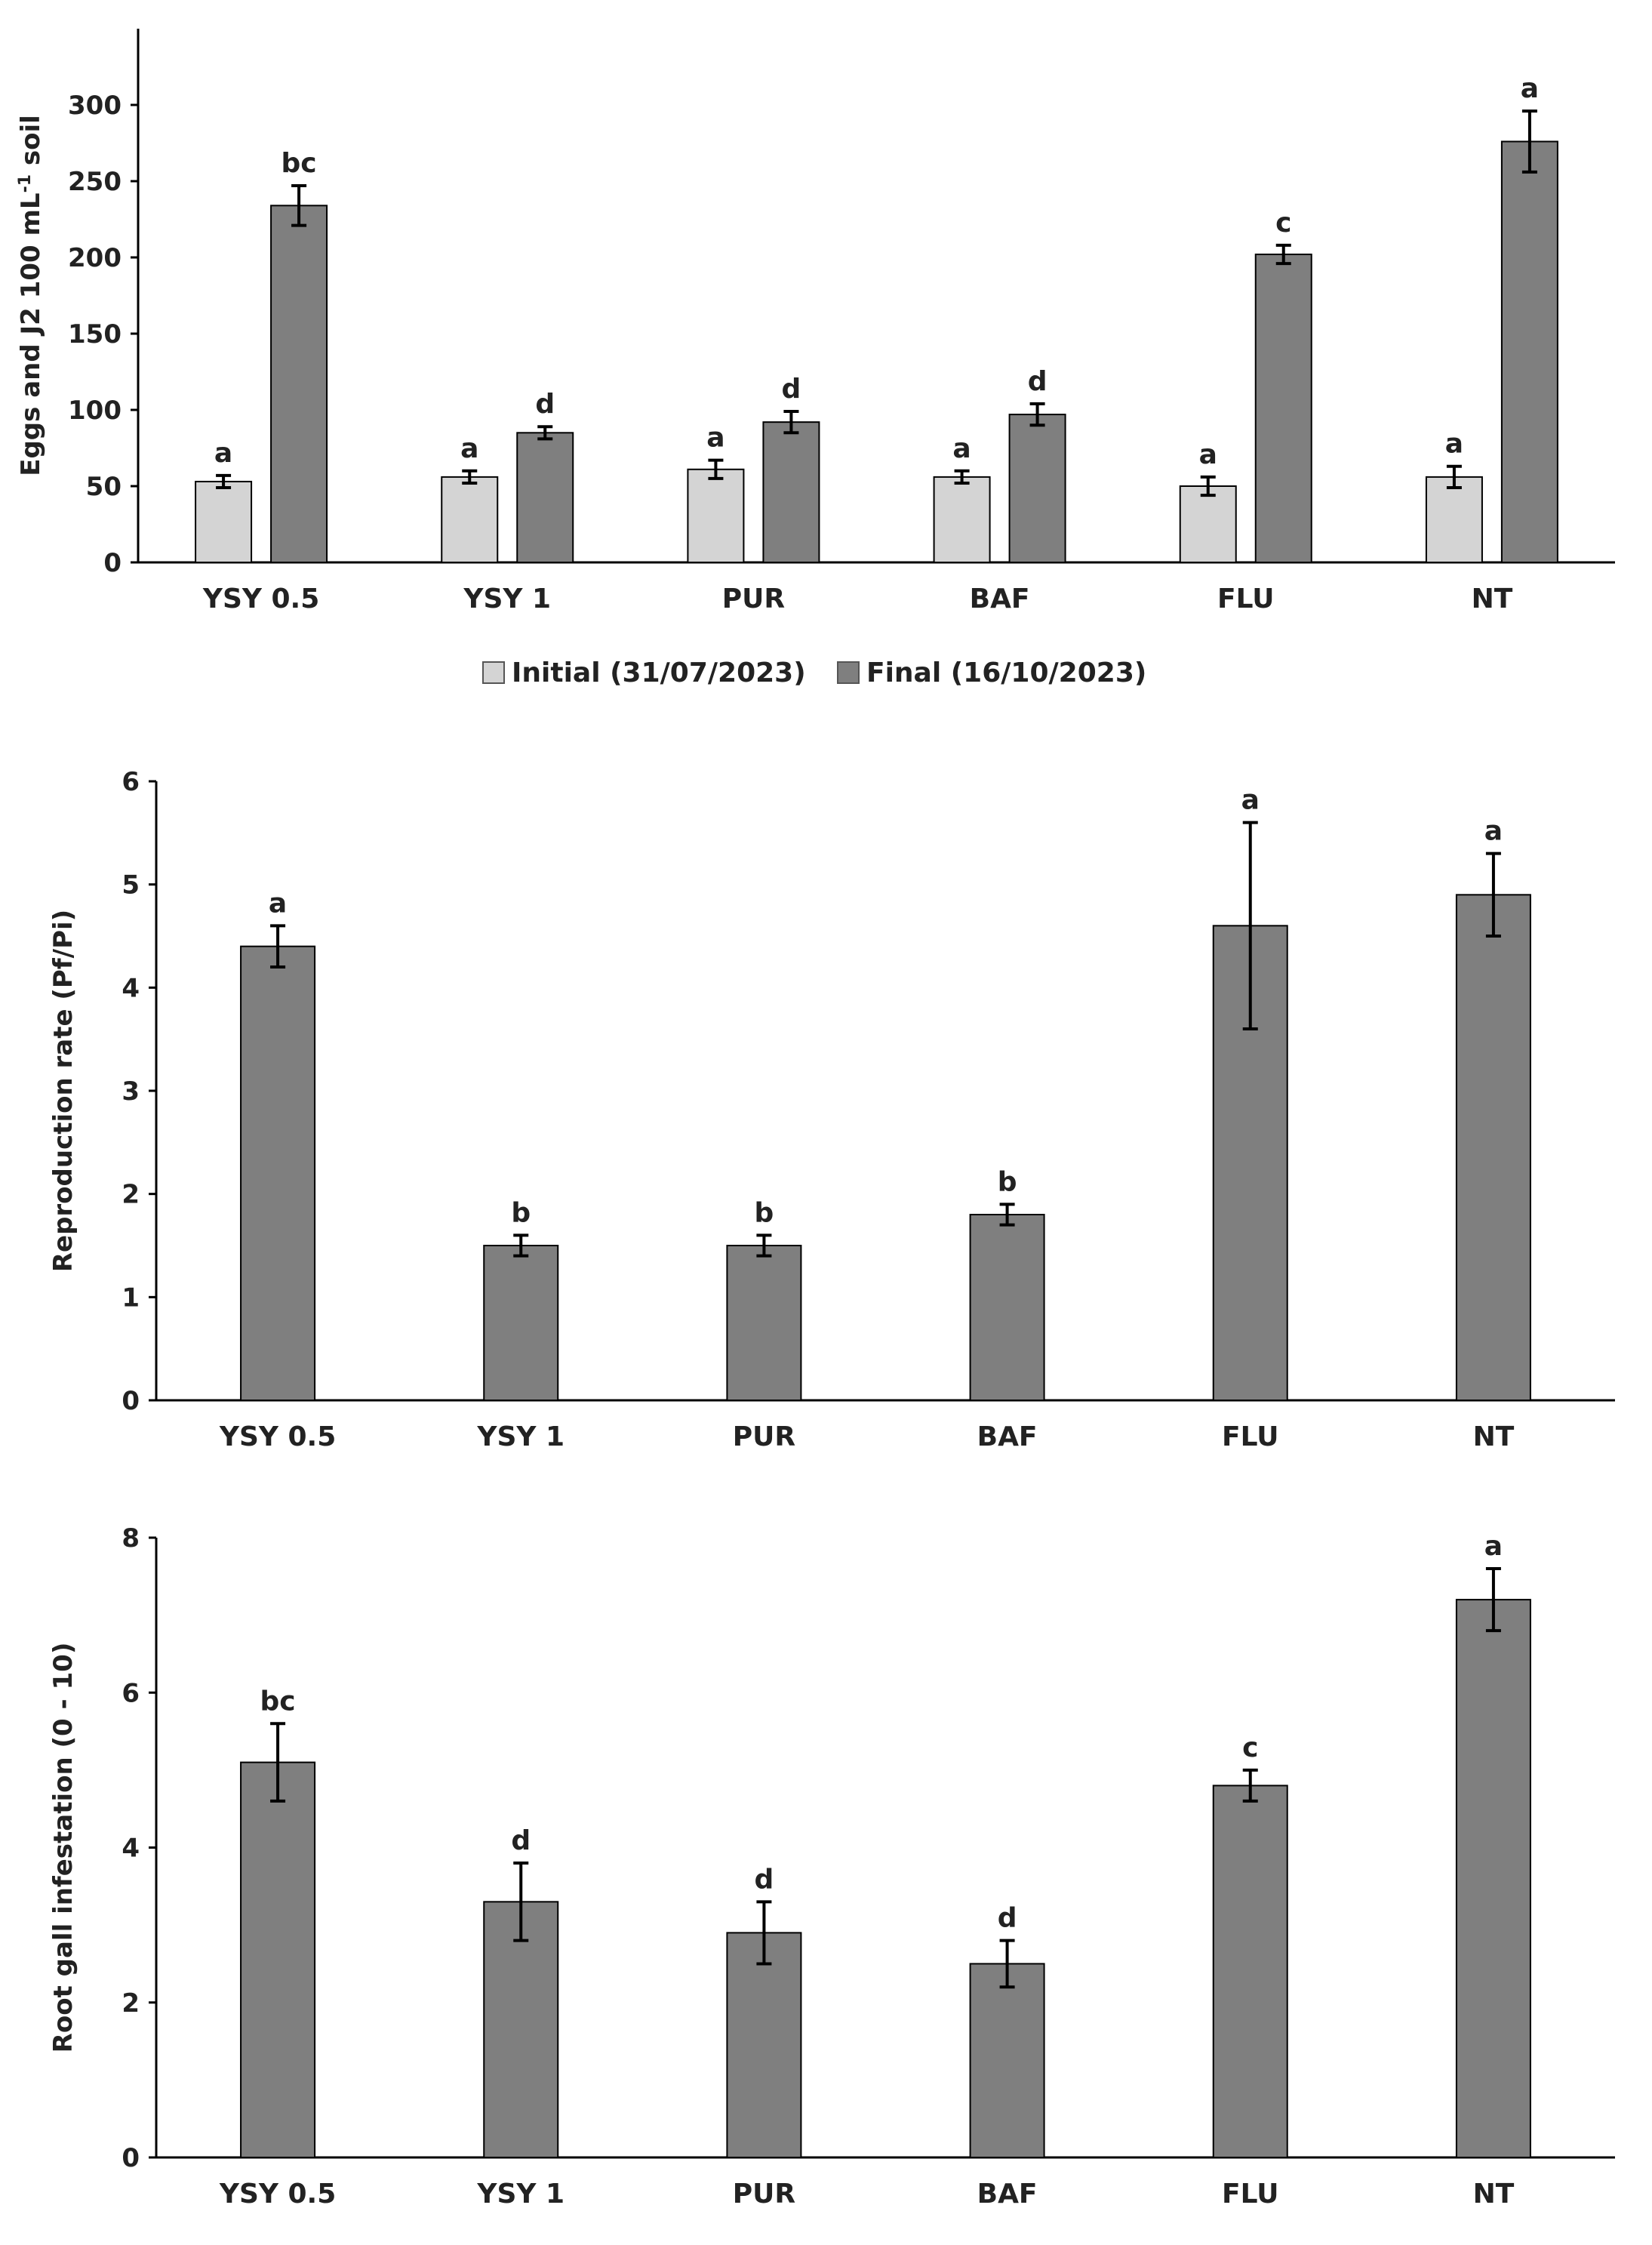  I want to click on y-tick-label: 150, so click(95, 334).